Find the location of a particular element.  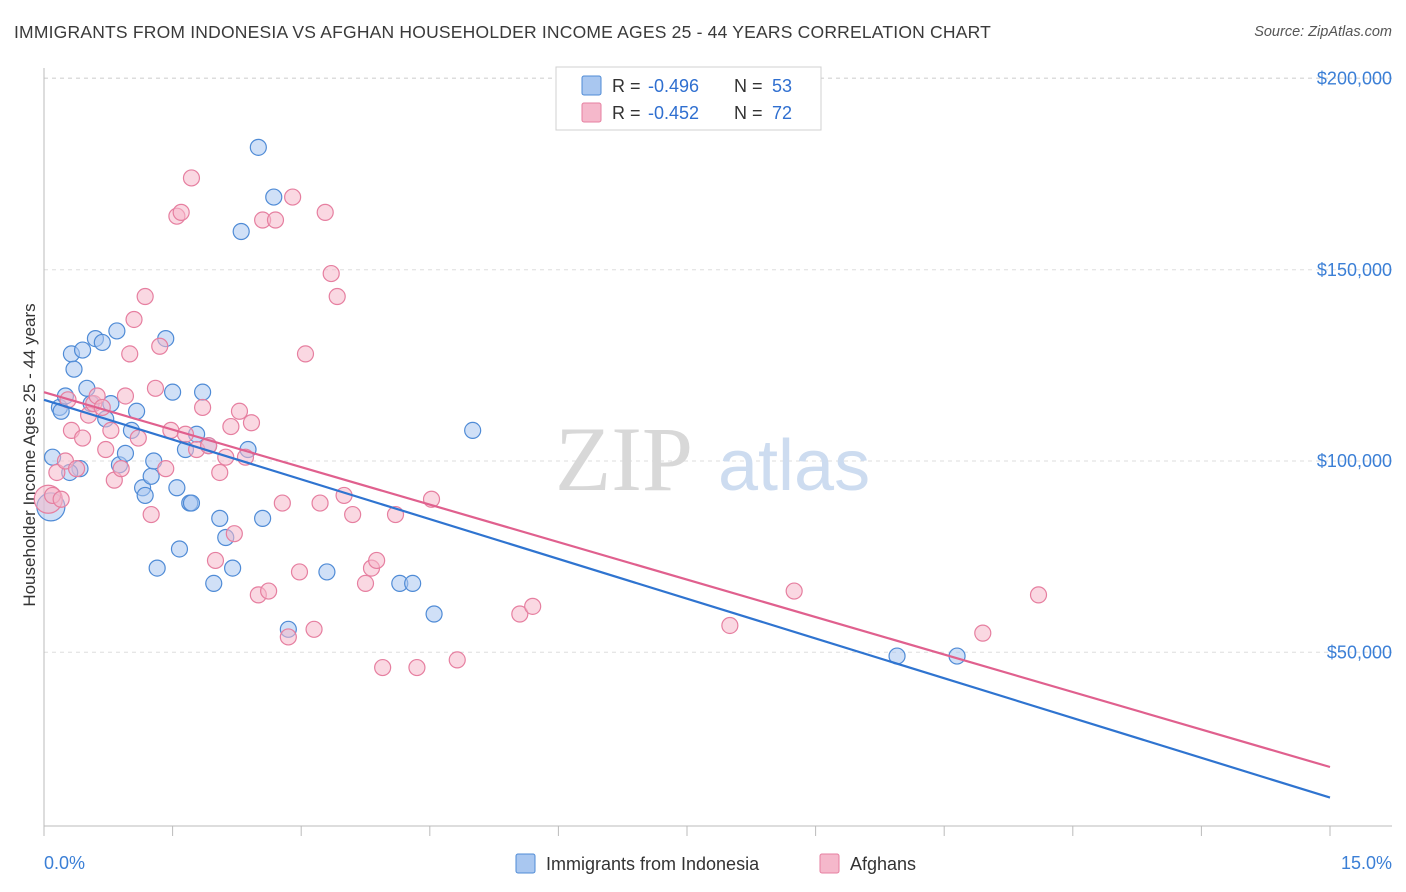

stats-n-value-1: 53 is located at coordinates (782, 86).